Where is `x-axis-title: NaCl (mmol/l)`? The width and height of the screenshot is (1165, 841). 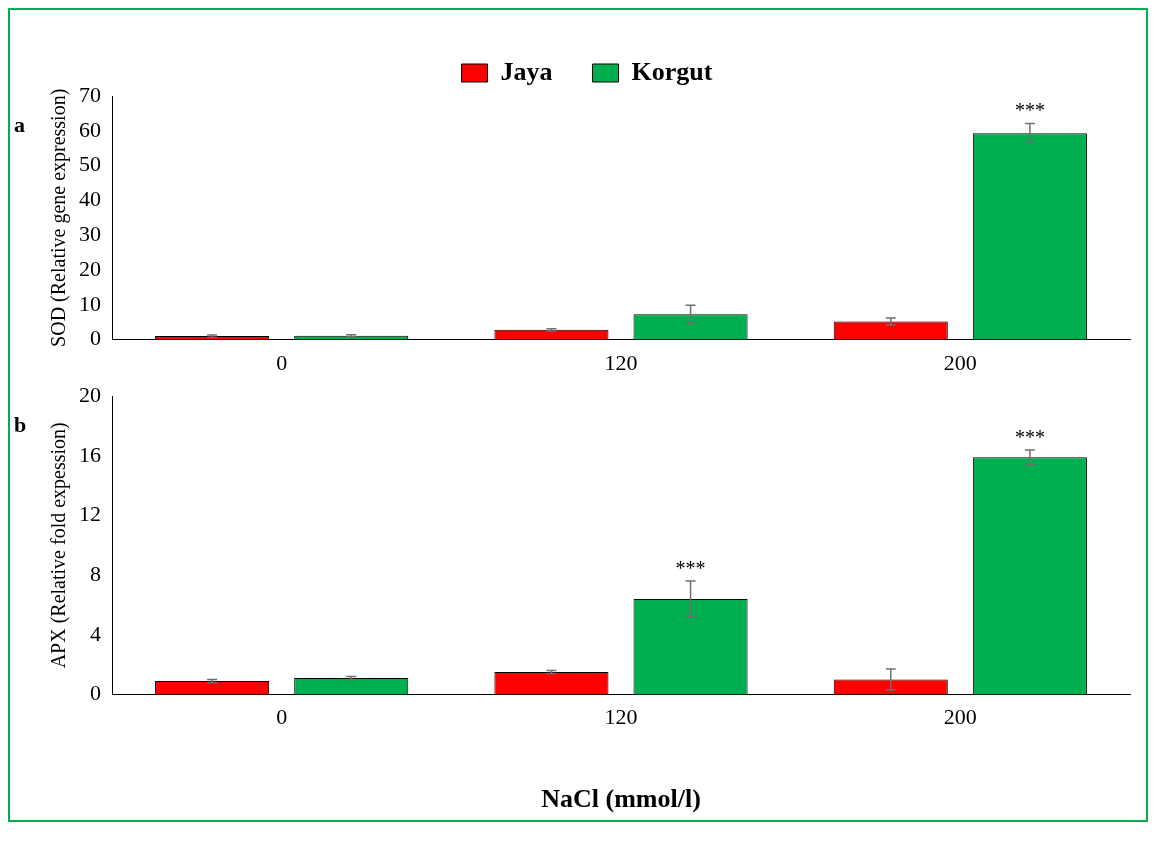 x-axis-title: NaCl (mmol/l) is located at coordinates (621, 799).